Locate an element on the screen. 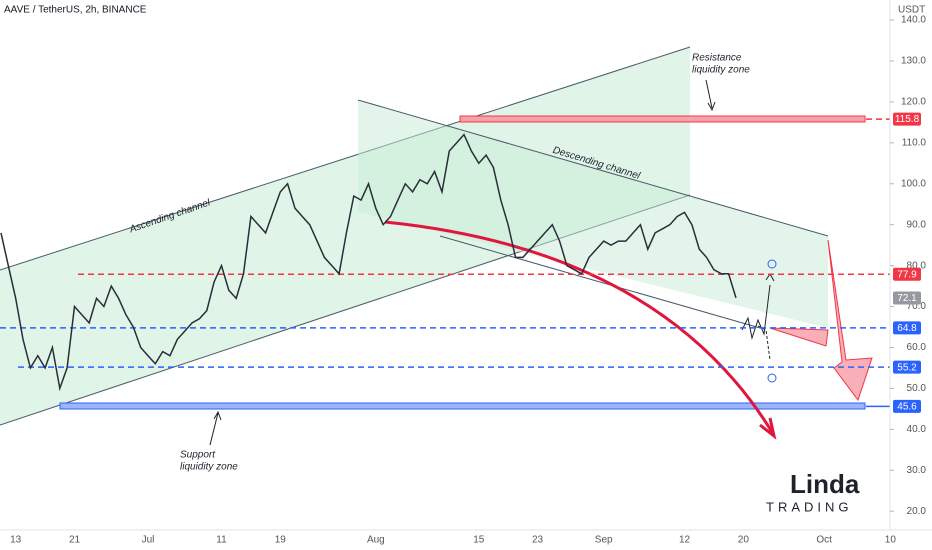  scenario-up is located at coordinates (756, 312).